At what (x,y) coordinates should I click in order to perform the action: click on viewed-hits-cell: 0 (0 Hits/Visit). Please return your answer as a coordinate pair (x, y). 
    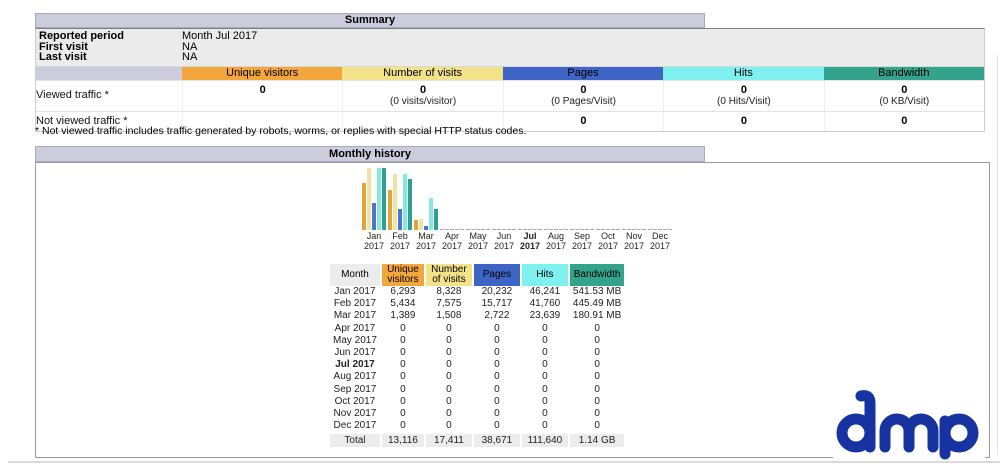
    Looking at the image, I should click on (743, 95).